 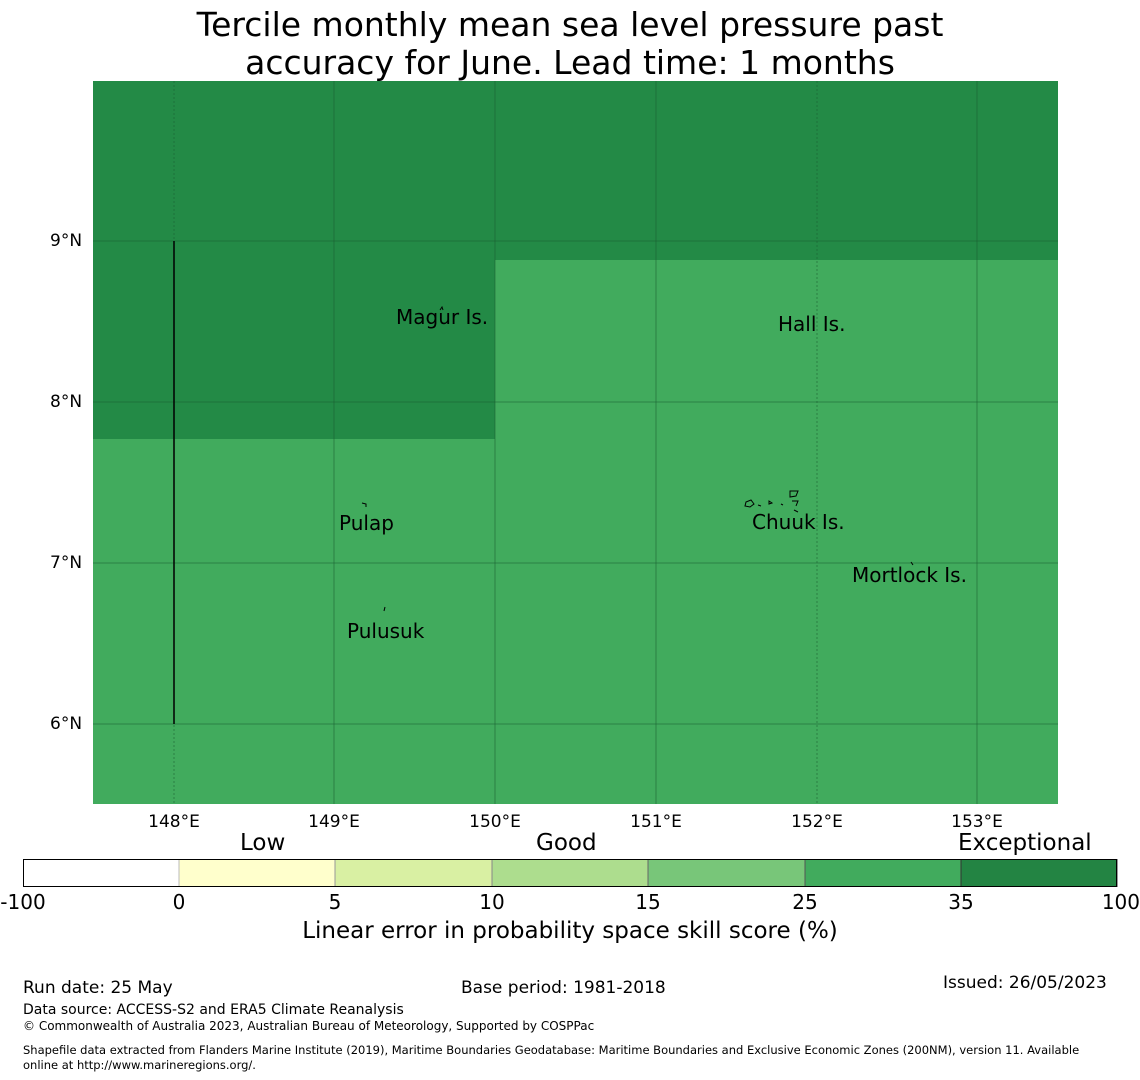 What do you see at coordinates (98, 988) in the screenshot?
I see `run-date: Run date: 25 May` at bounding box center [98, 988].